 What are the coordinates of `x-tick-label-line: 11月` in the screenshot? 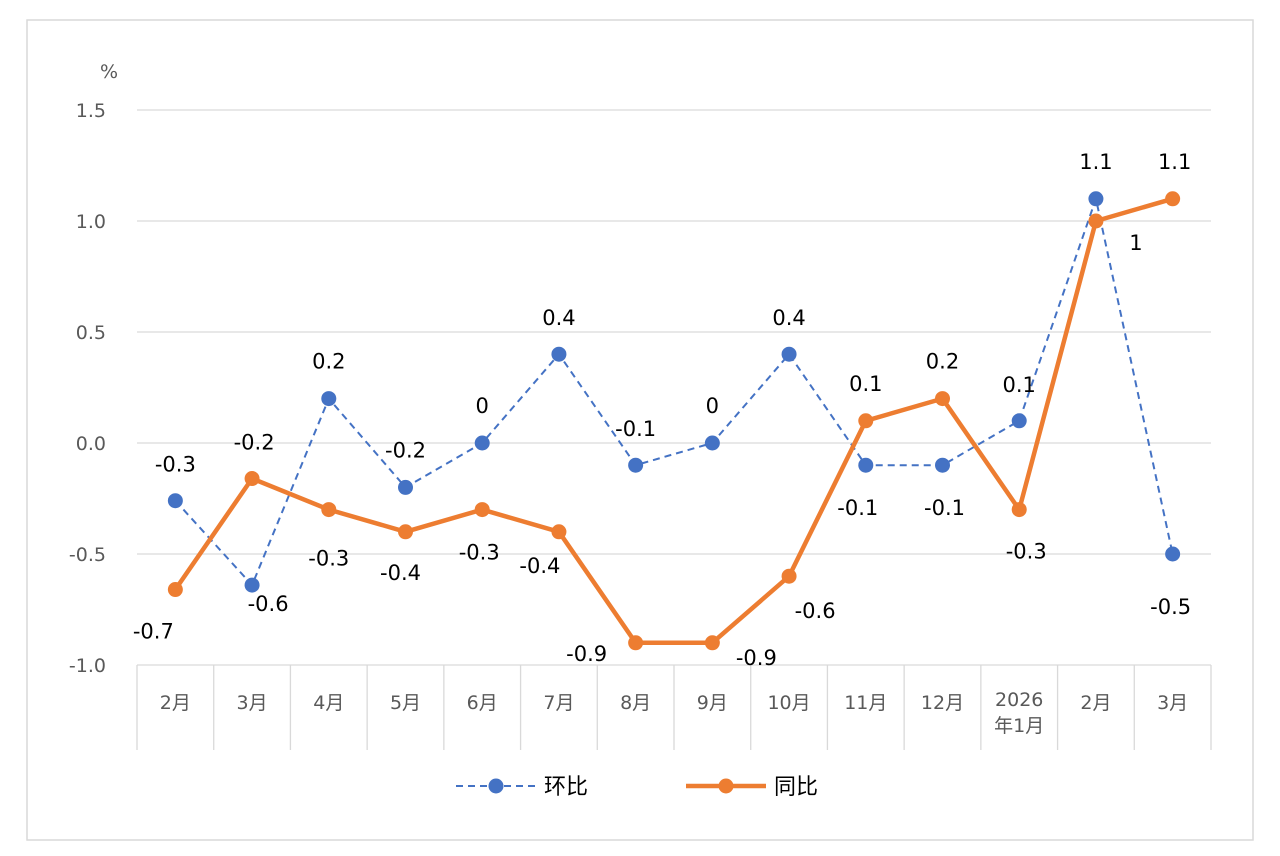 It's located at (865, 703).